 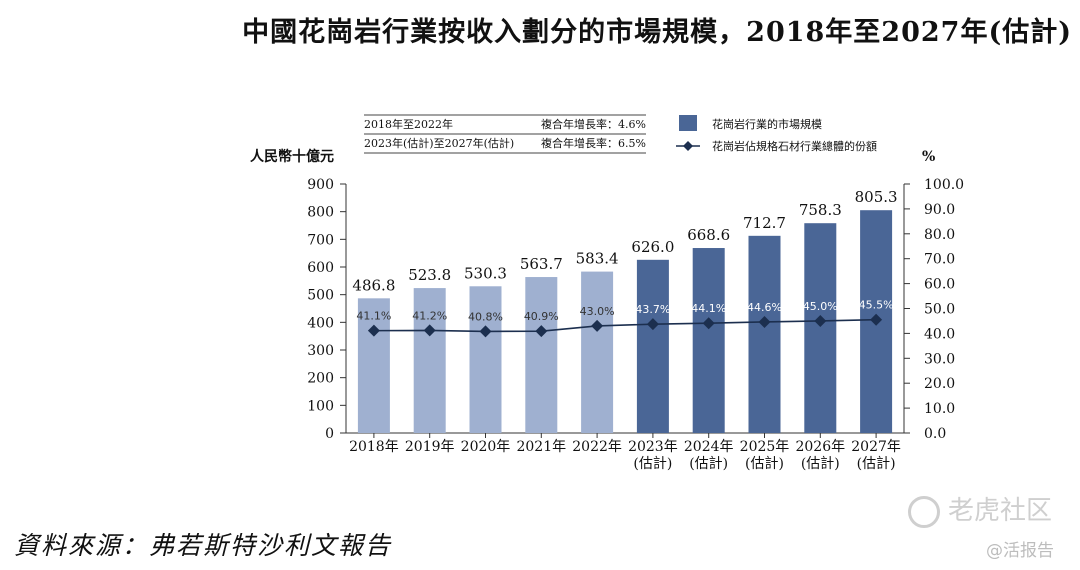 What do you see at coordinates (320, 379) in the screenshot?
I see `left-tick-label: 200` at bounding box center [320, 379].